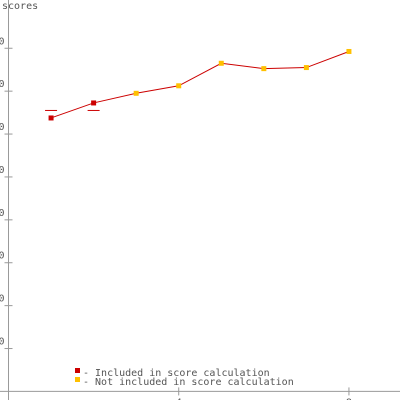 This screenshot has height=400, width=400. What do you see at coordinates (6, 193) in the screenshot?
I see `y-ticks: 4000 8000 12000 16000 20000 24000 28000 32000` at bounding box center [6, 193].